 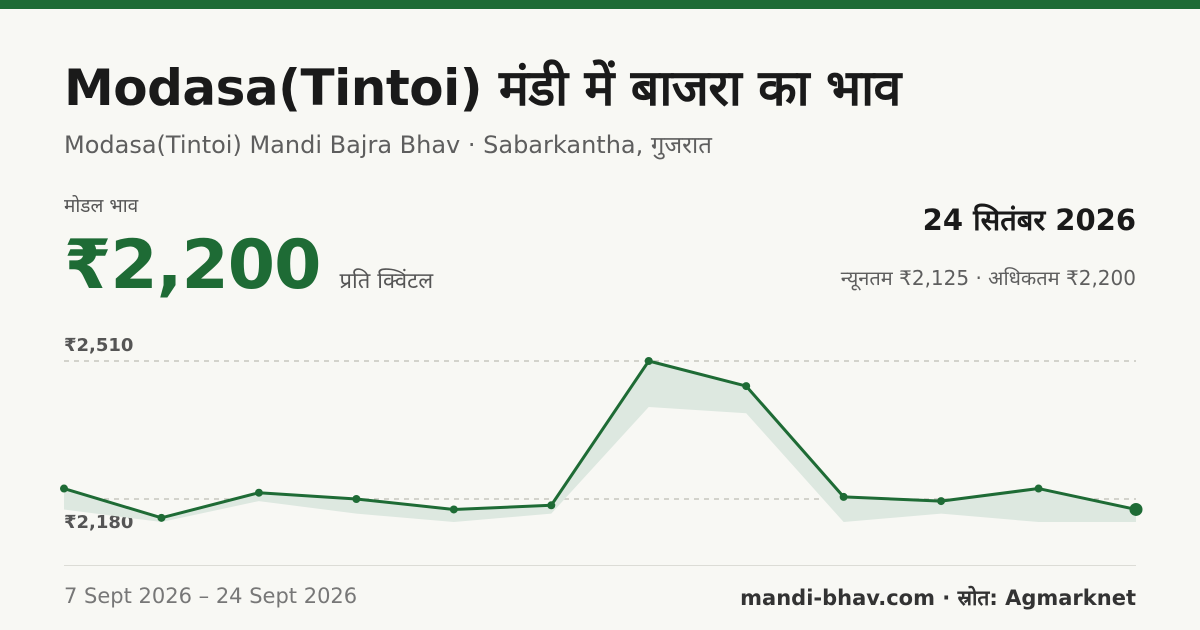 What do you see at coordinates (1136, 509) in the screenshot?
I see `latest-price-point` at bounding box center [1136, 509].